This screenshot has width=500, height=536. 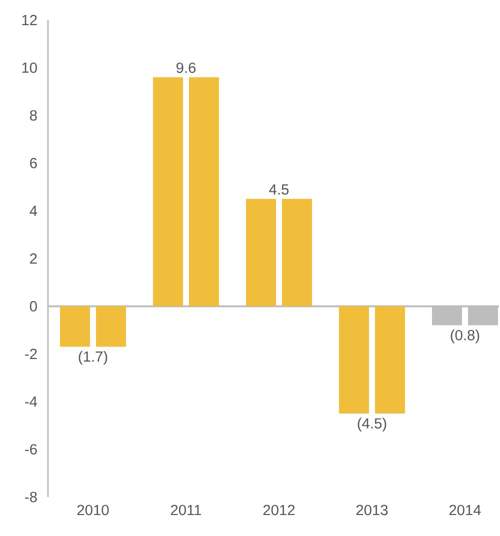 I want to click on data-label: (4.5), so click(x=372, y=425).